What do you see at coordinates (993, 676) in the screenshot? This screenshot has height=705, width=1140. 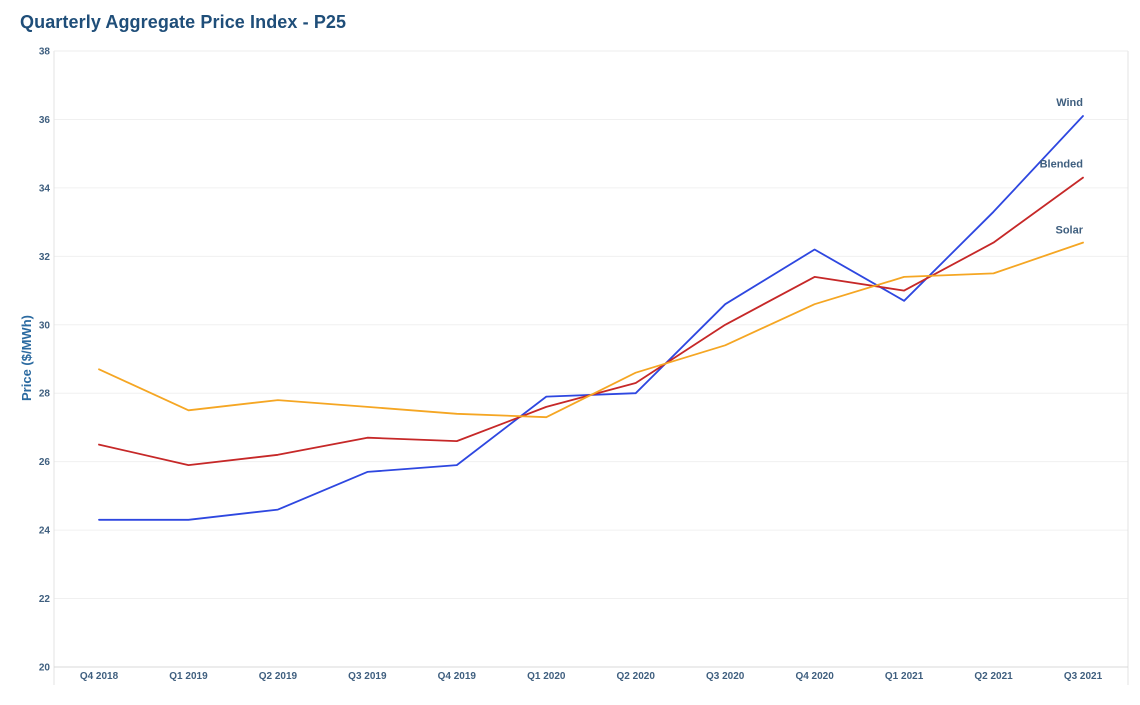 I see `x-tick-label: Q2 2021` at bounding box center [993, 676].